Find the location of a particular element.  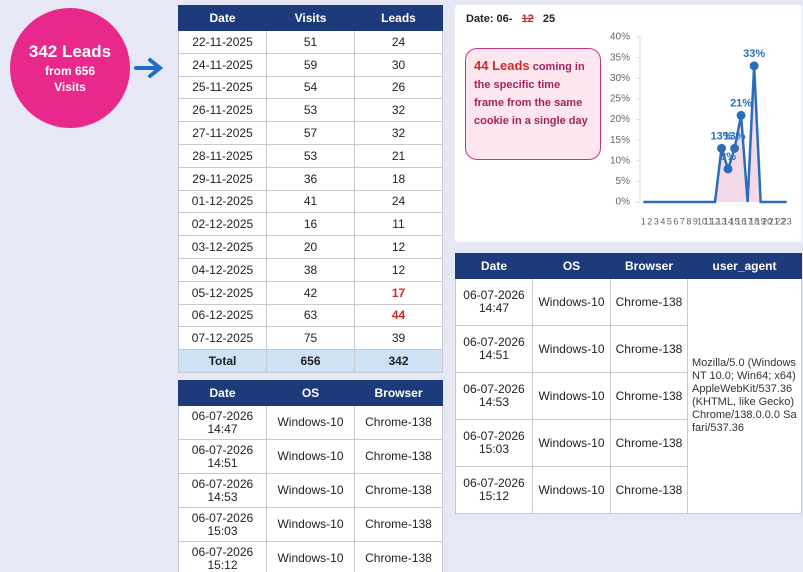

data-row: 04-12-2025 38 12 is located at coordinates (310, 269).